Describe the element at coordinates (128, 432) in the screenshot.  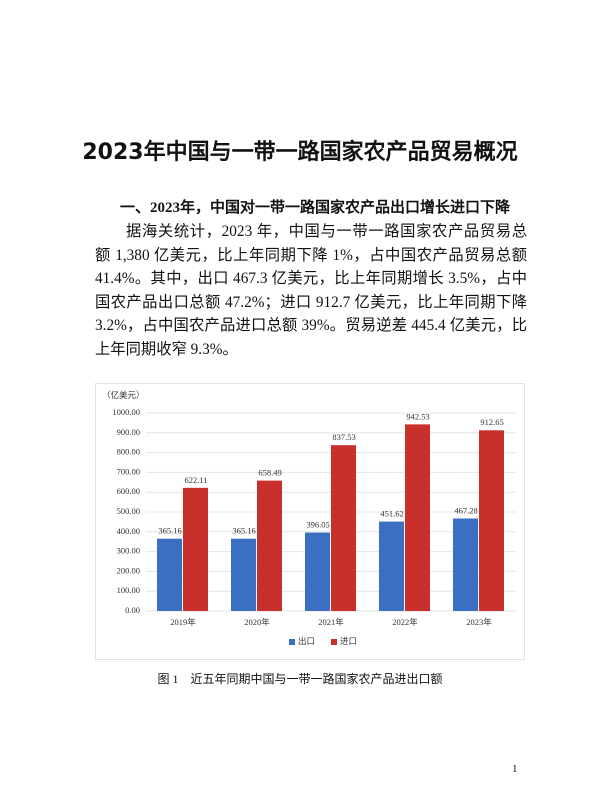
I see `y-tick-label: 900.00` at that location.